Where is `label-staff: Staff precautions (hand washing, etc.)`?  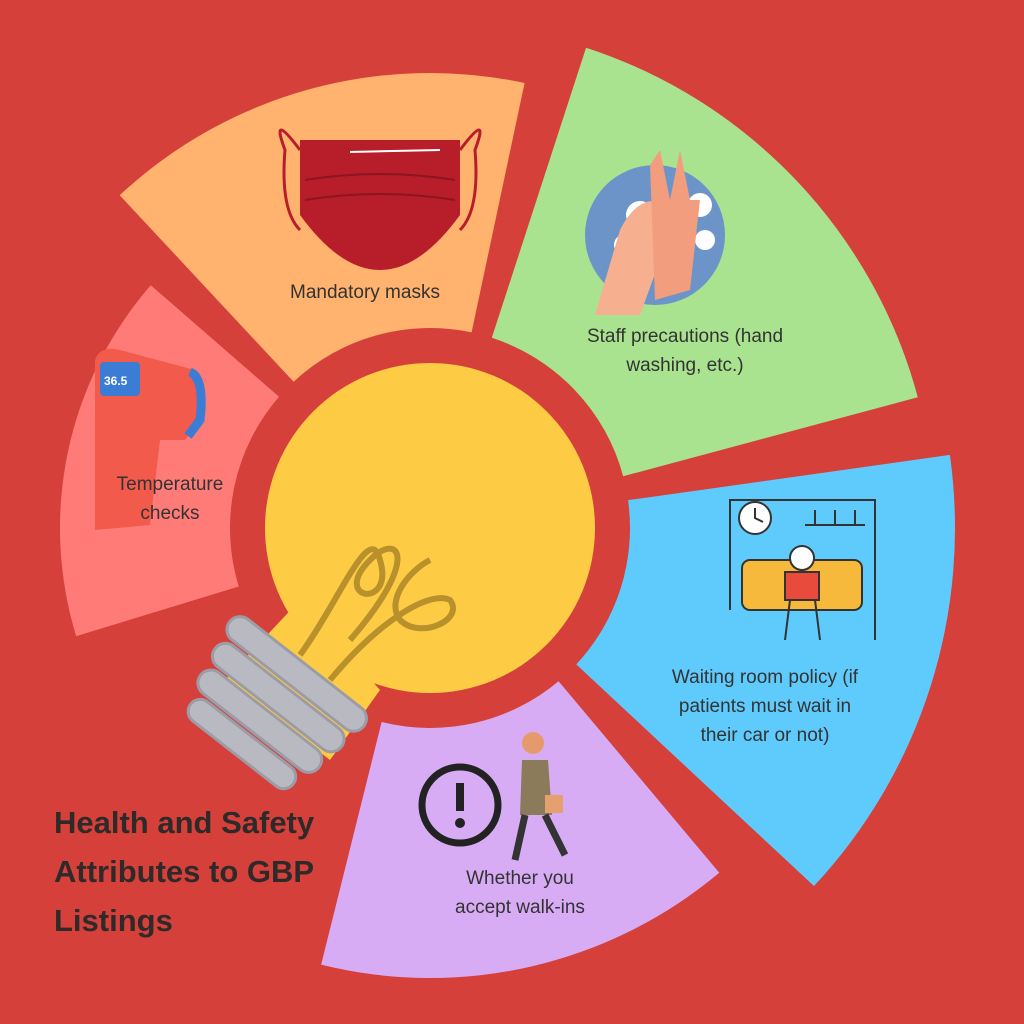
label-staff: Staff precautions (hand washing, etc.) is located at coordinates (685, 351).